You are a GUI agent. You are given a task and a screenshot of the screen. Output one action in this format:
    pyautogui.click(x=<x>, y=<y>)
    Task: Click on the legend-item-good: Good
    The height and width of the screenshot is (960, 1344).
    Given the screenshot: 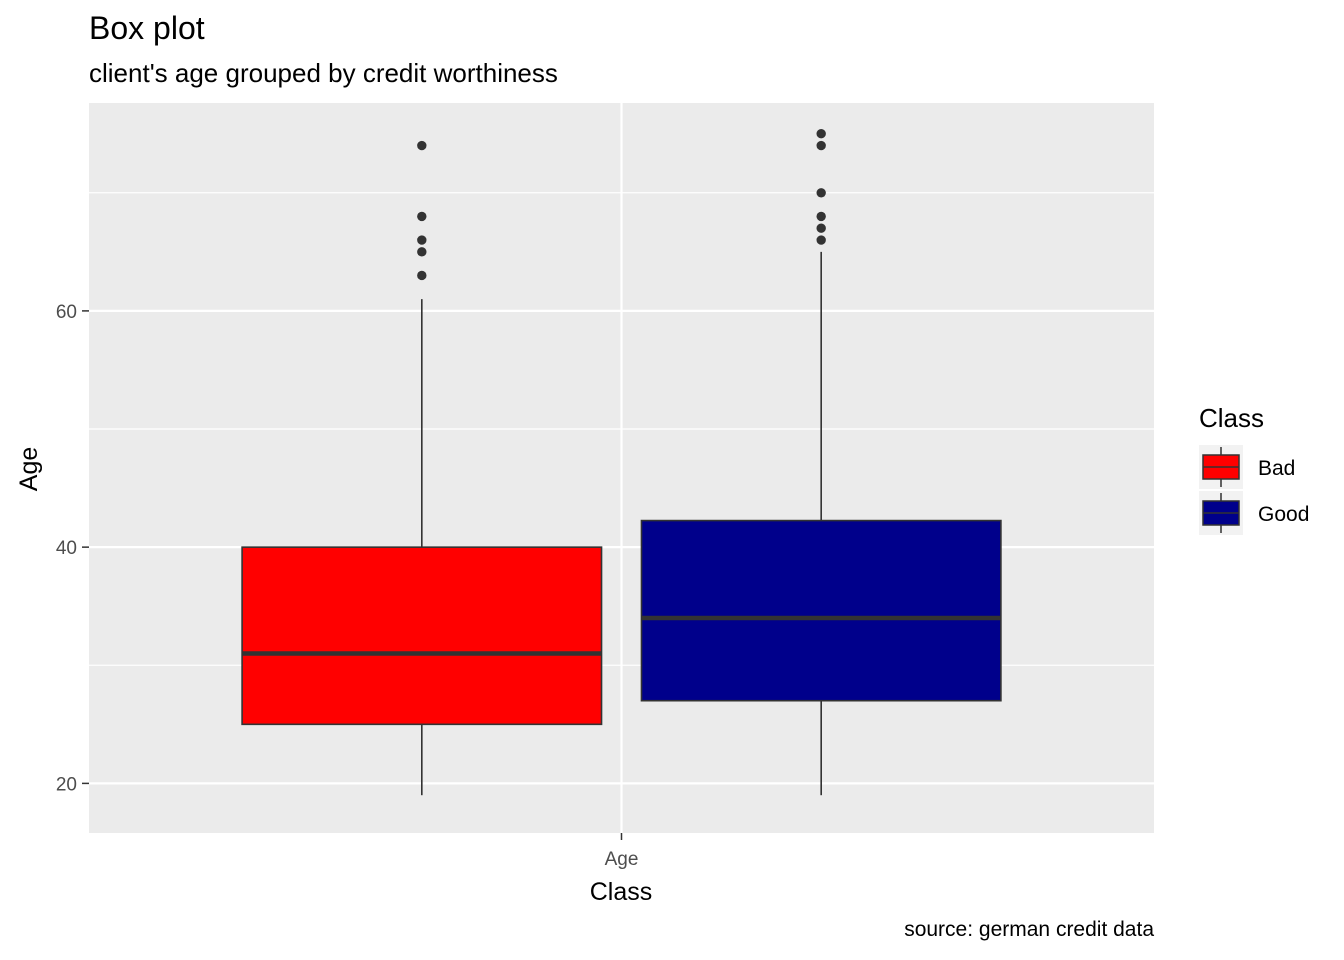 What is the action you would take?
    pyautogui.click(x=1254, y=513)
    